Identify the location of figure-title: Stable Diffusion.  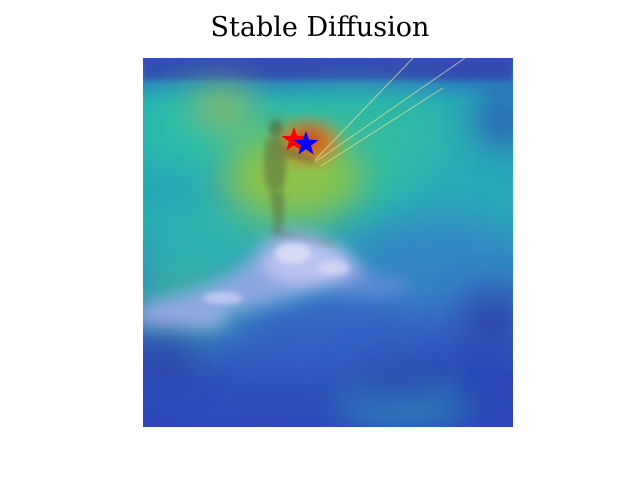
(320, 27).